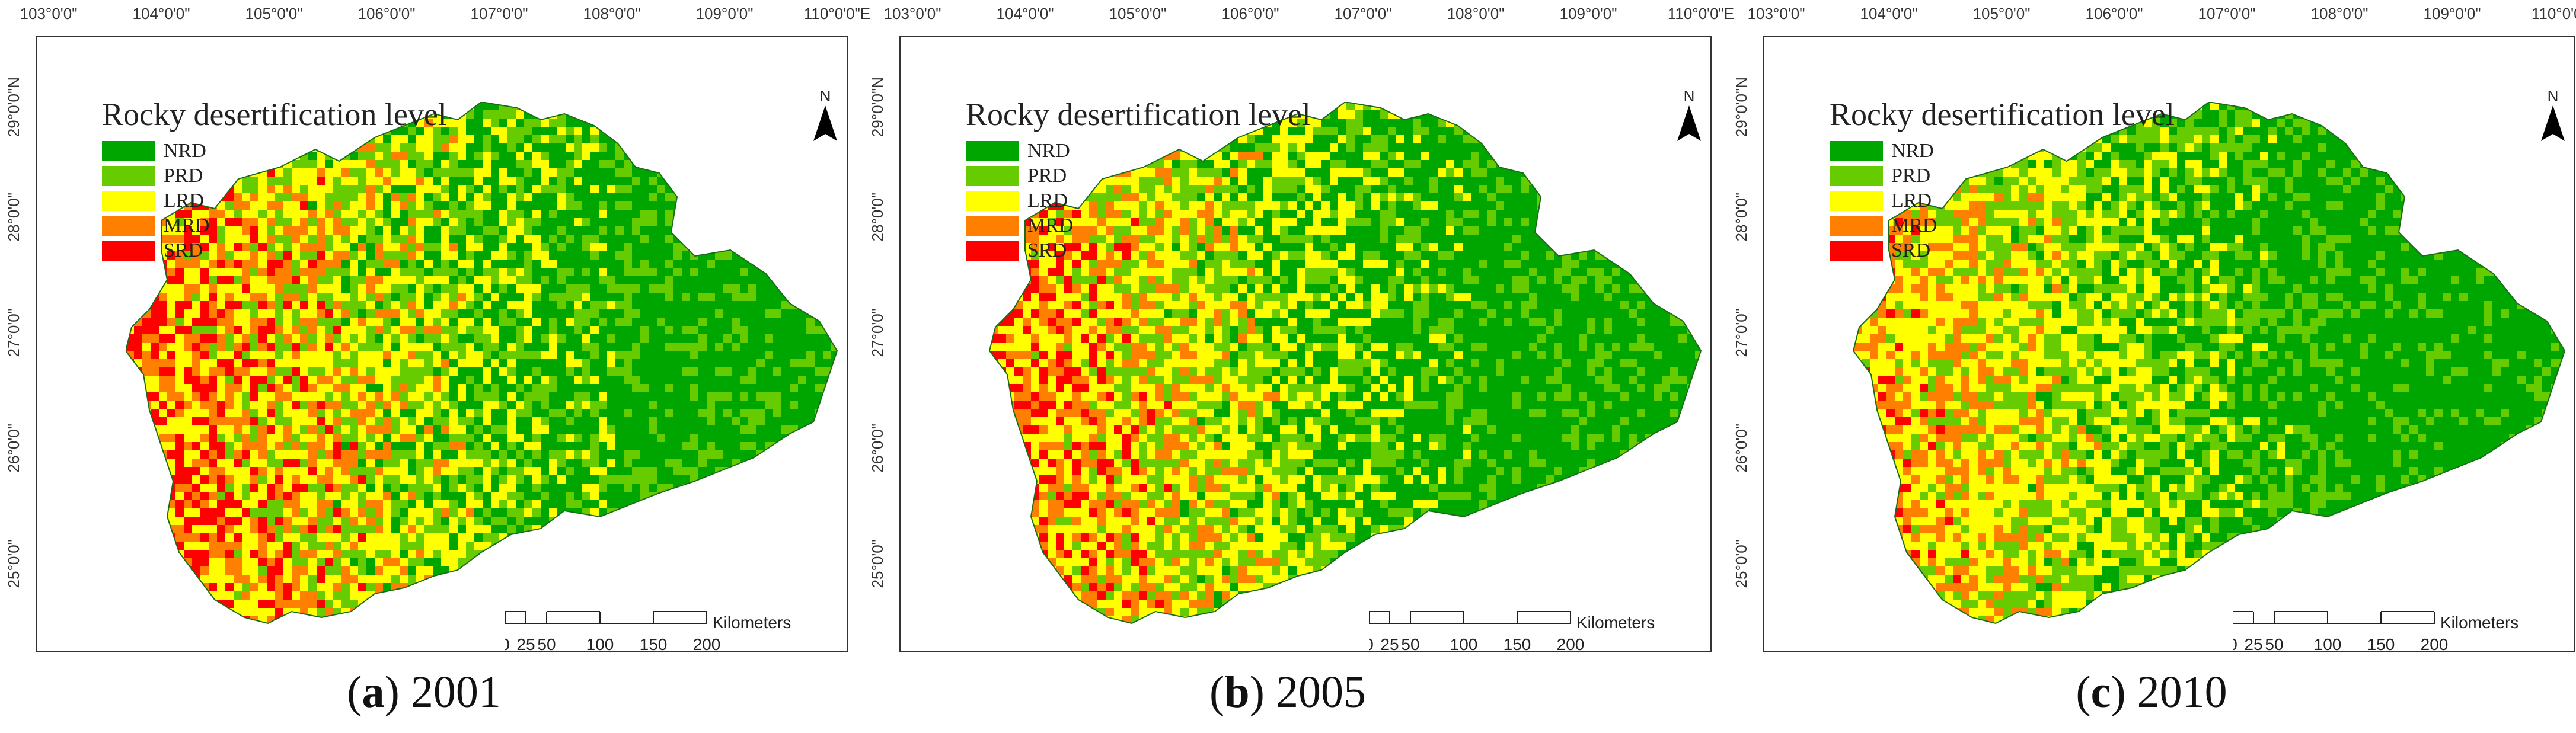 The height and width of the screenshot is (733, 2576). Describe the element at coordinates (184, 201) in the screenshot. I see `legend-label: LRD` at that location.